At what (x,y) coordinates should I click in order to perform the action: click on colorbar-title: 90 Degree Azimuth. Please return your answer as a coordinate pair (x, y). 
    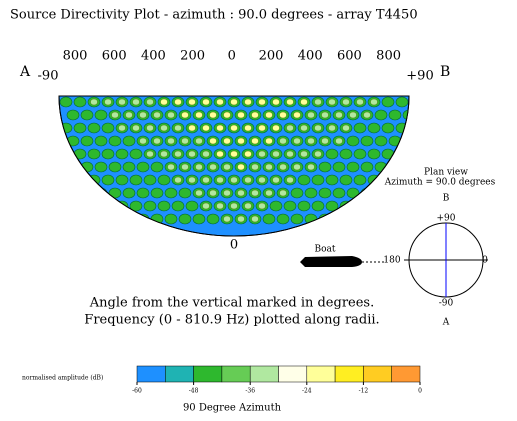
    Looking at the image, I should click on (232, 408).